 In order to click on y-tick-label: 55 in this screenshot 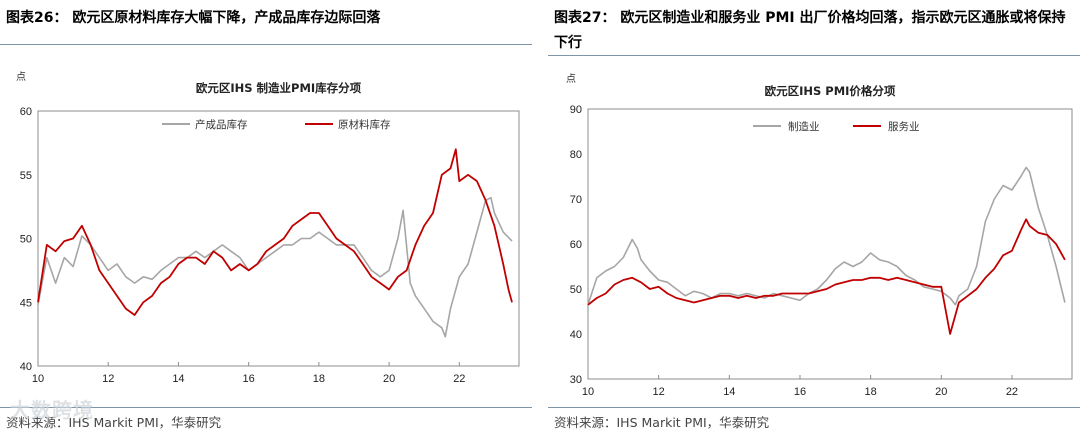, I will do `click(26, 176)`.